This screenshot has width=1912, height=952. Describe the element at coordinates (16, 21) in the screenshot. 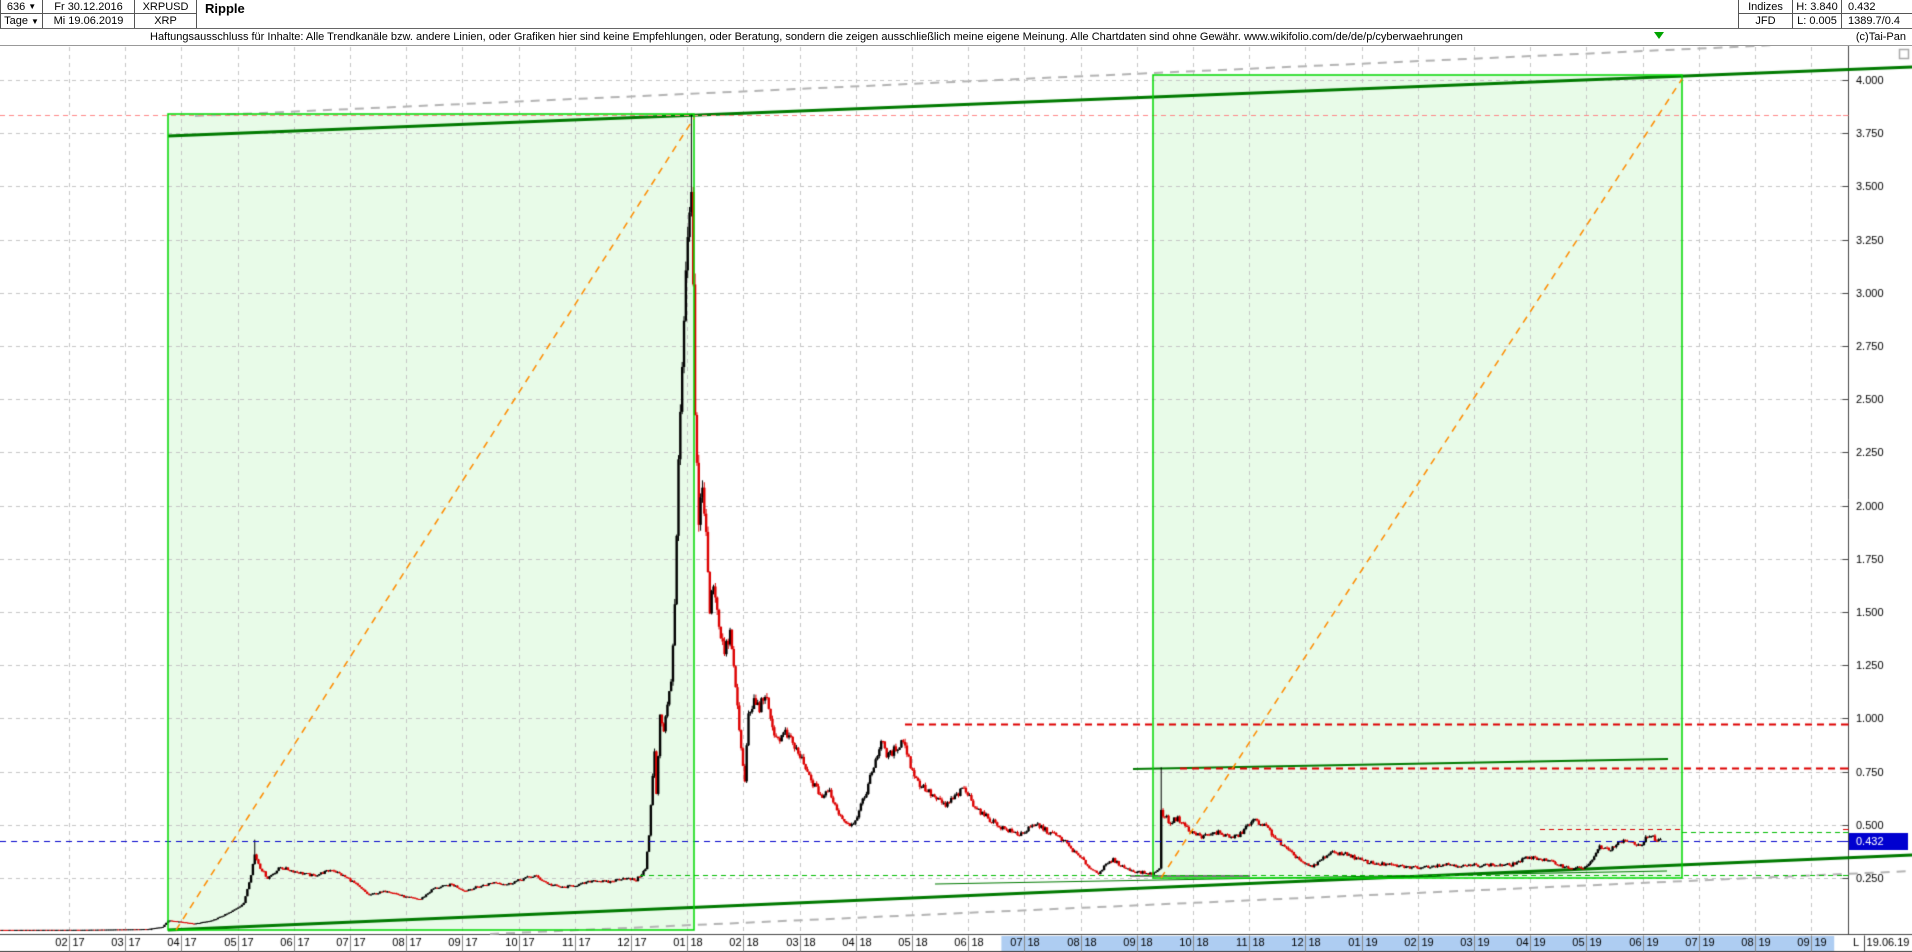

I see `timeframe-value: Tage` at that location.